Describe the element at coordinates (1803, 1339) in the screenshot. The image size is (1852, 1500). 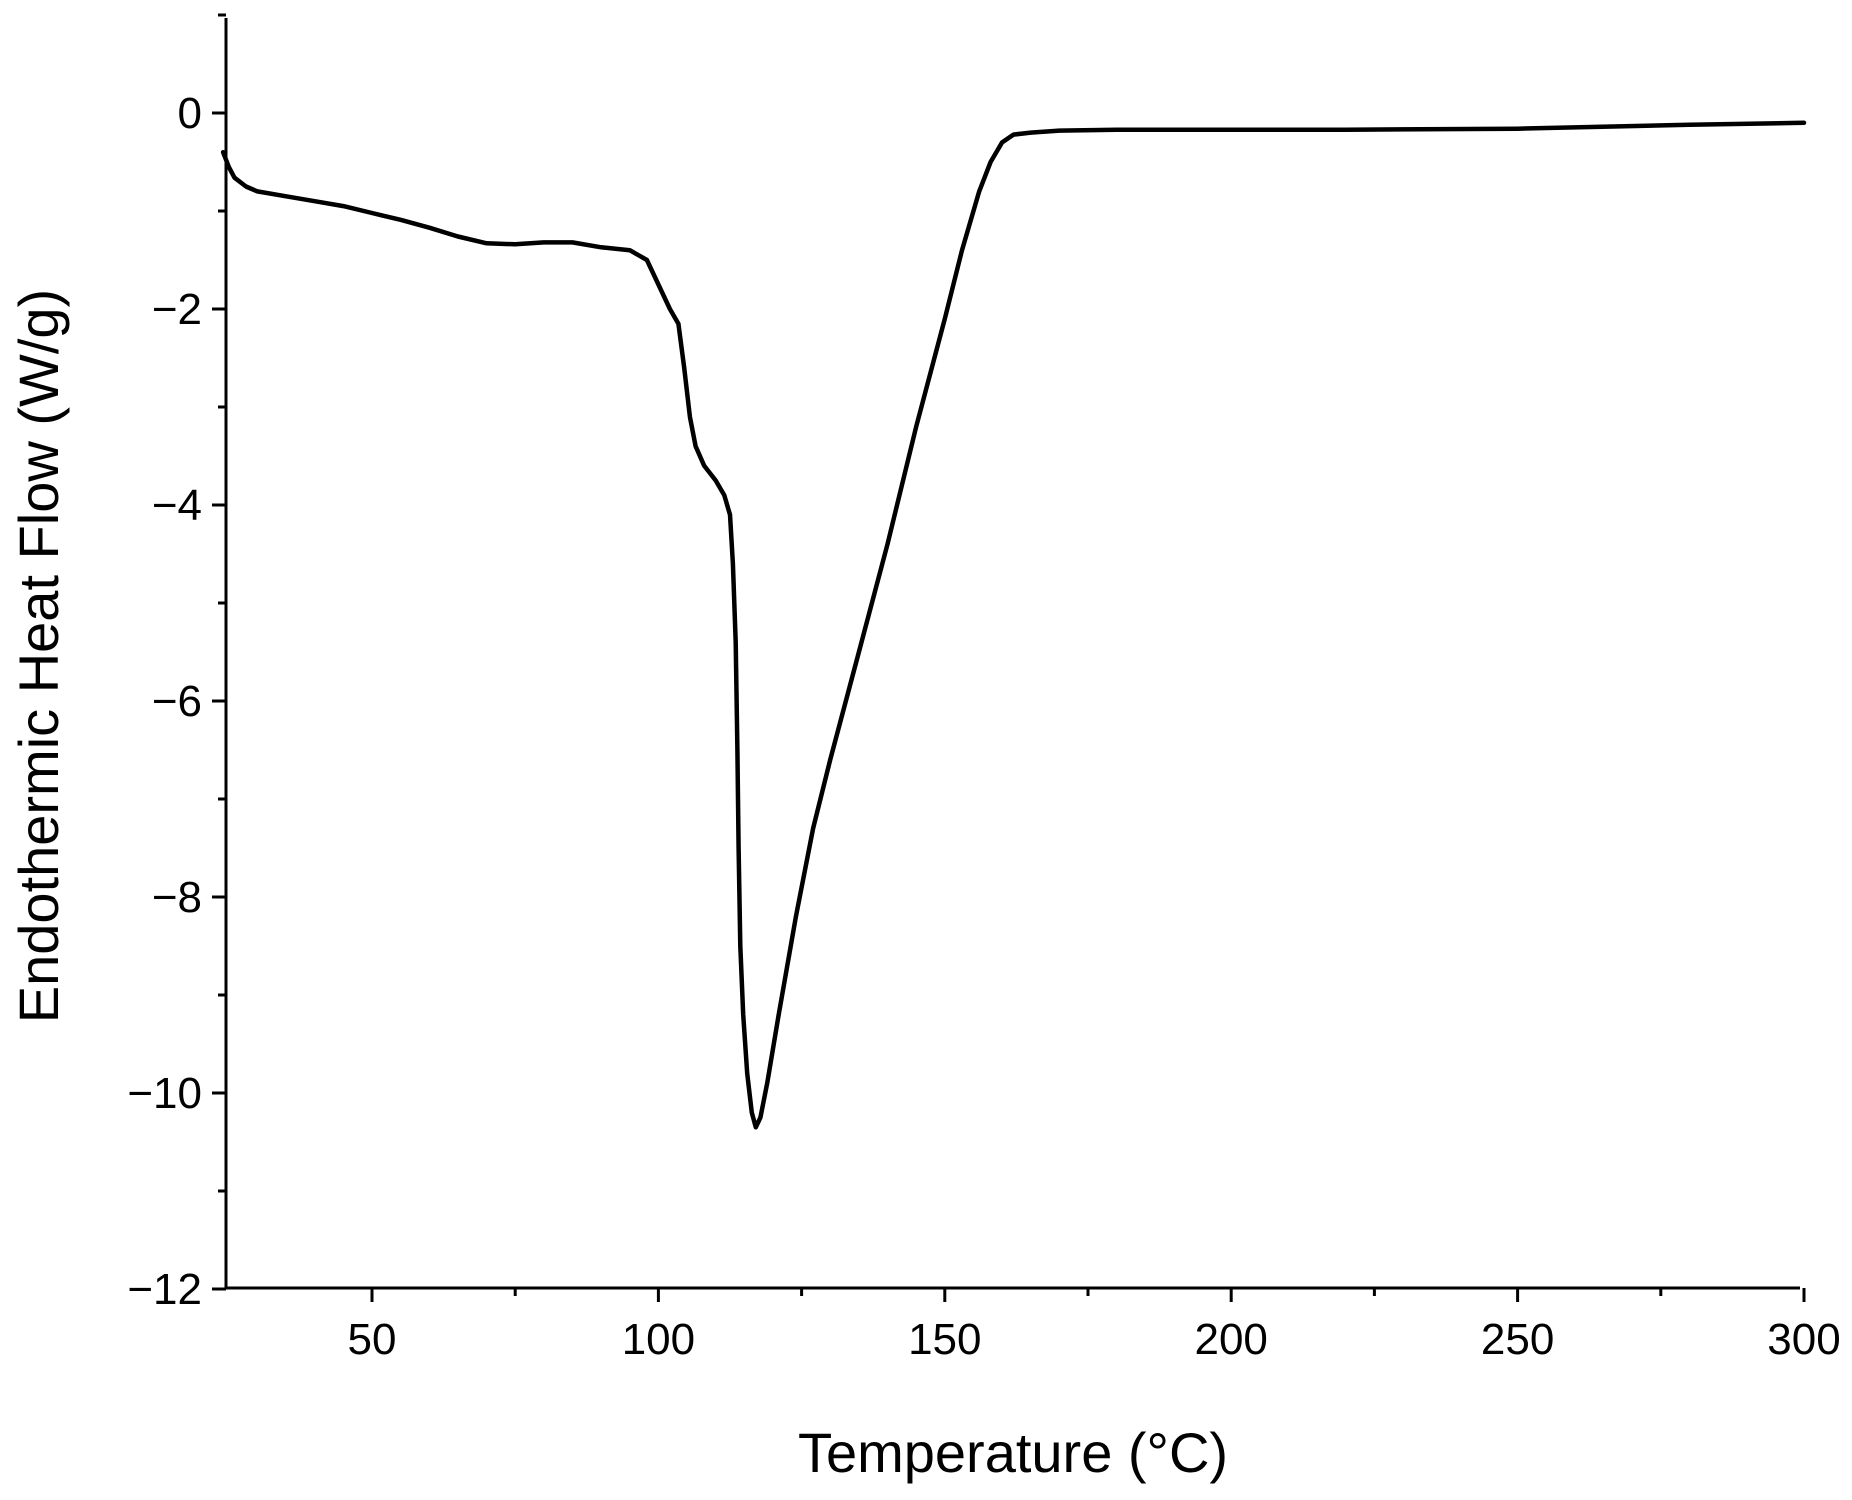
I see `x-tick-label: 300` at that location.